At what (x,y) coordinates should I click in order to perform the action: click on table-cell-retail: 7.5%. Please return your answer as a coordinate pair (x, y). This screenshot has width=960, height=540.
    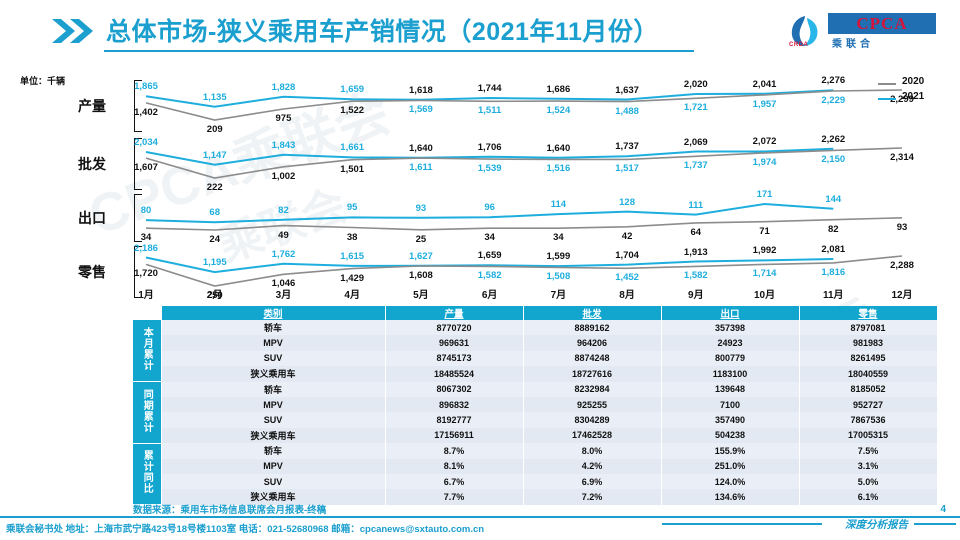
    Looking at the image, I should click on (868, 451).